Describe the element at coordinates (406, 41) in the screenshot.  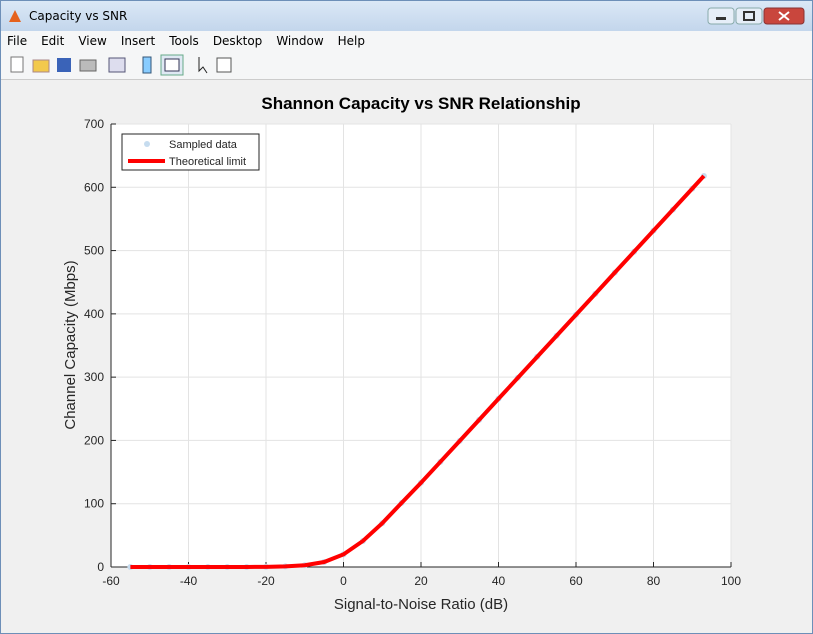
I see `menu-bar: File Edit View Insert Tools Desktop Window Help` at that location.